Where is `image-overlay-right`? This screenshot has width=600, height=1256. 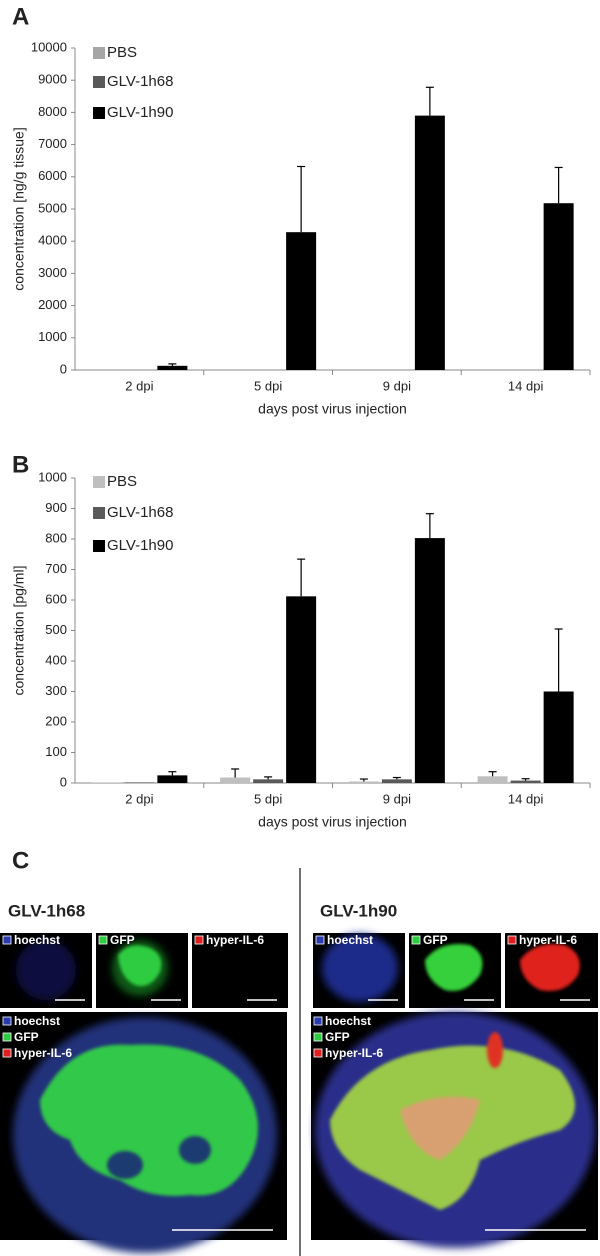
image-overlay-right is located at coordinates (454, 1130).